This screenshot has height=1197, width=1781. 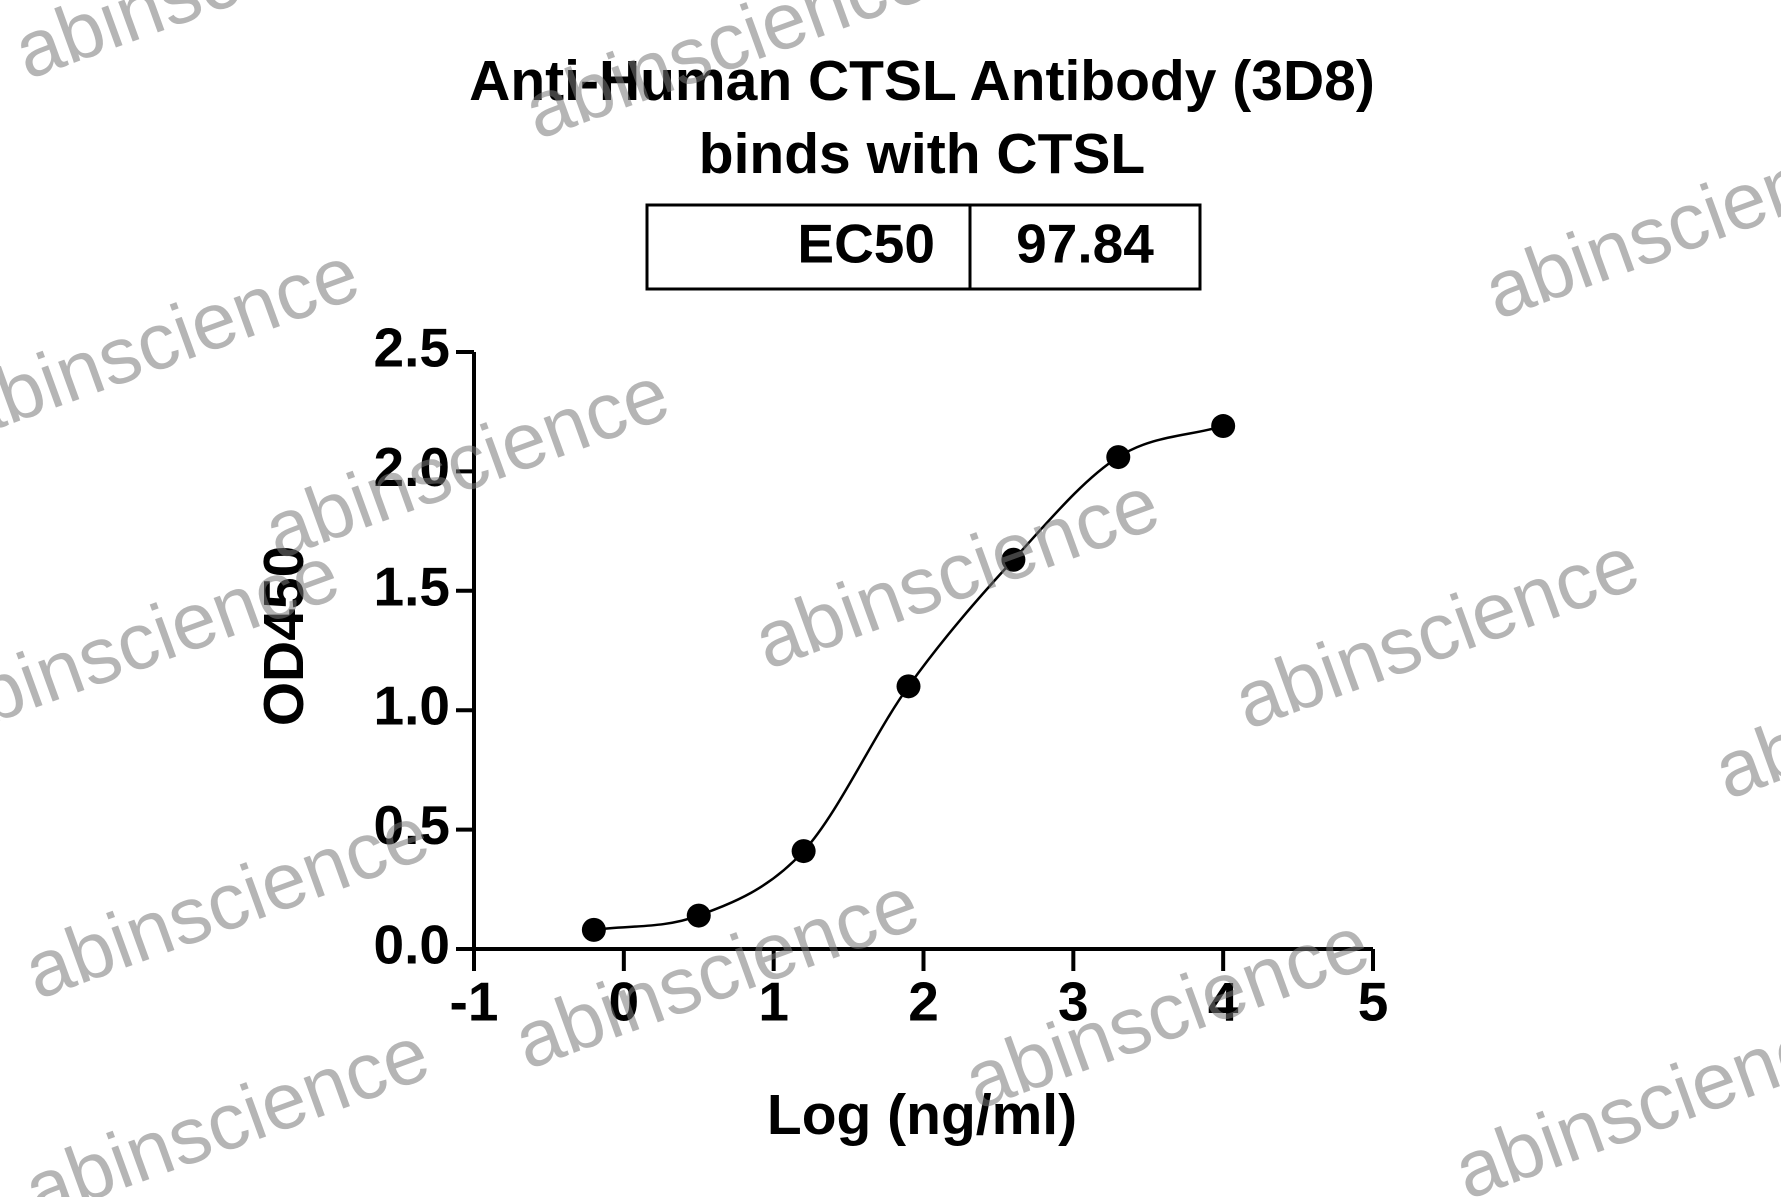 What do you see at coordinates (412, 825) in the screenshot?
I see `y-tick-label: 0.5` at bounding box center [412, 825].